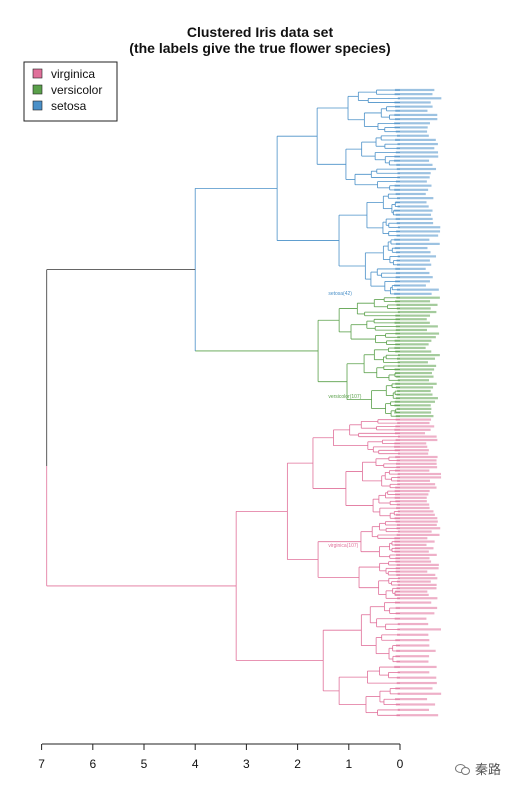 The image size is (529, 796). What do you see at coordinates (73, 74) in the screenshot?
I see `legend-label-virginica: virginica` at bounding box center [73, 74].